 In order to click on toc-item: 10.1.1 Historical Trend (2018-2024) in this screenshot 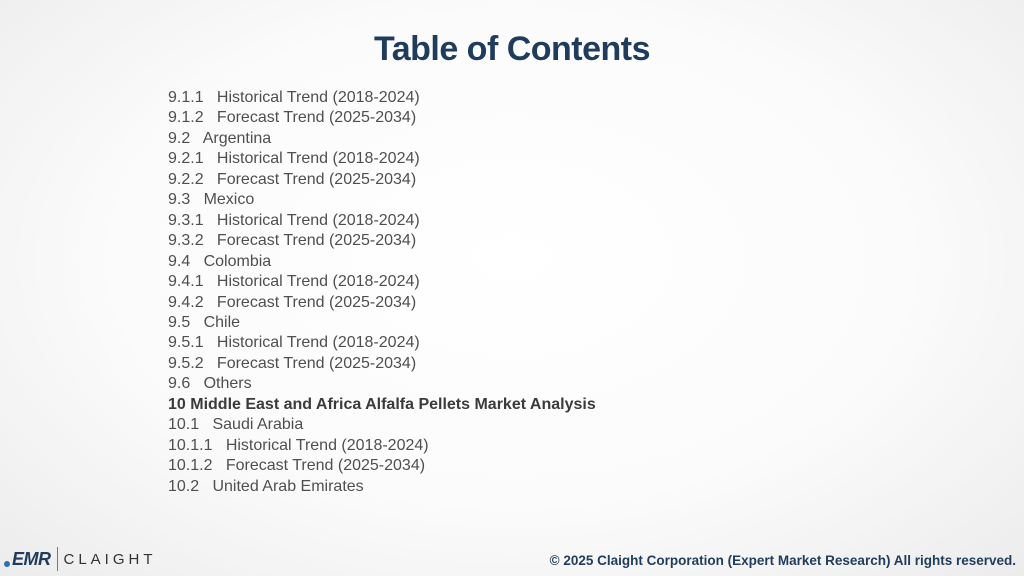, I will do `click(298, 445)`.